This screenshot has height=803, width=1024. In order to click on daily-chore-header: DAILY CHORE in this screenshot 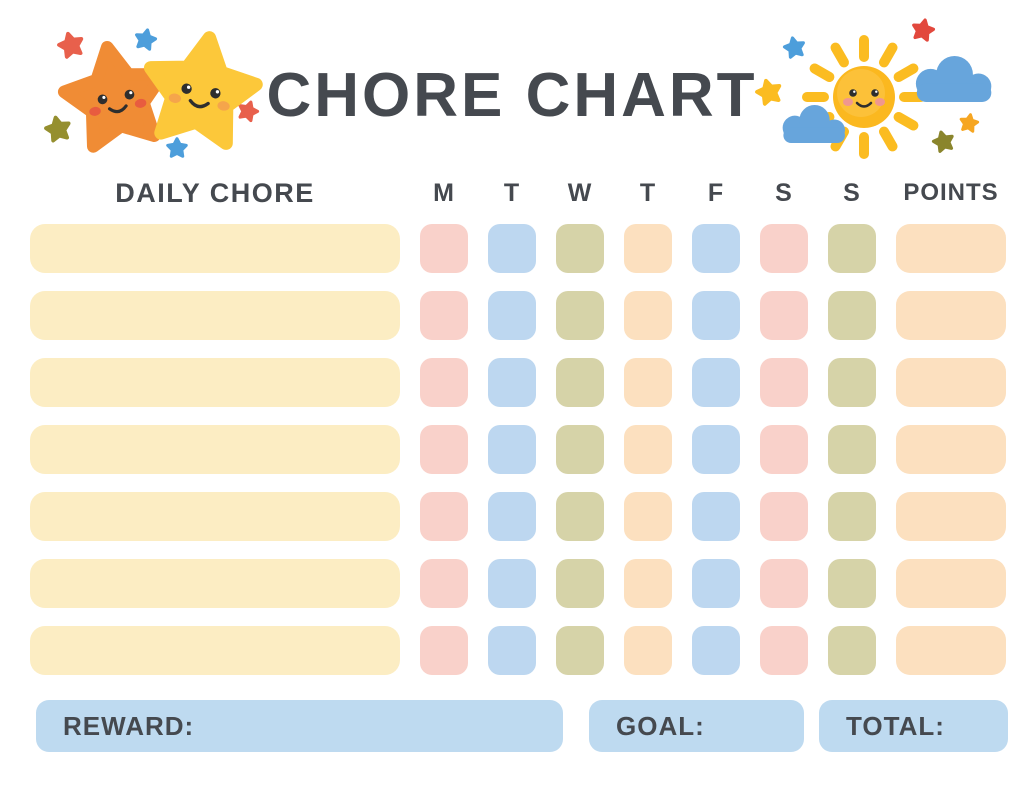, I will do `click(215, 192)`.